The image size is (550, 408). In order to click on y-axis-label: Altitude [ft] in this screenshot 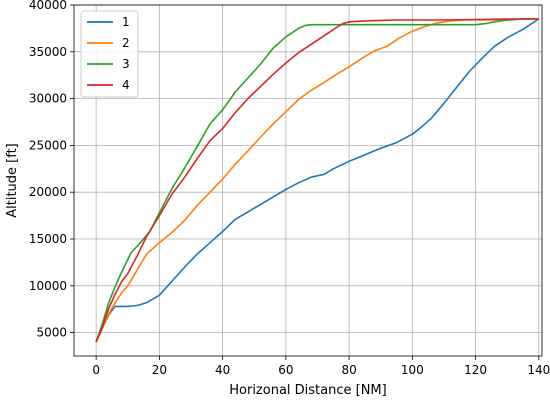, I will do `click(12, 180)`.